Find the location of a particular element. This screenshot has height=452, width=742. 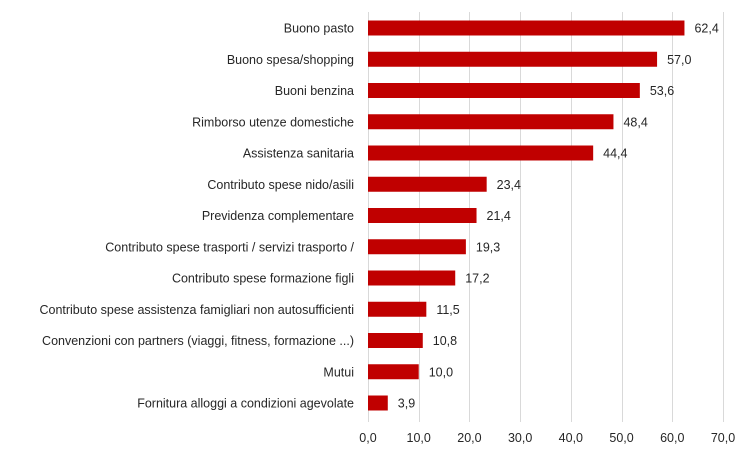

category-label: Rimborso utenze domestiche is located at coordinates (273, 122).